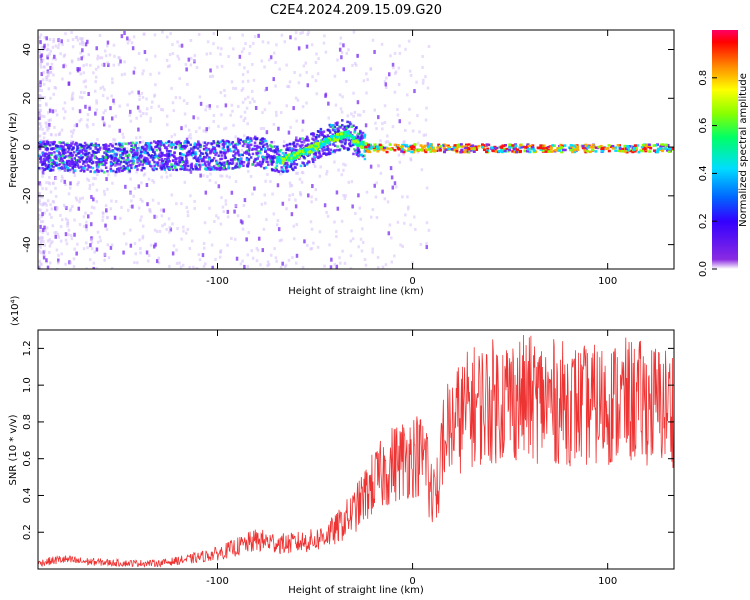  I want to click on colorbar-gradient, so click(725, 149).